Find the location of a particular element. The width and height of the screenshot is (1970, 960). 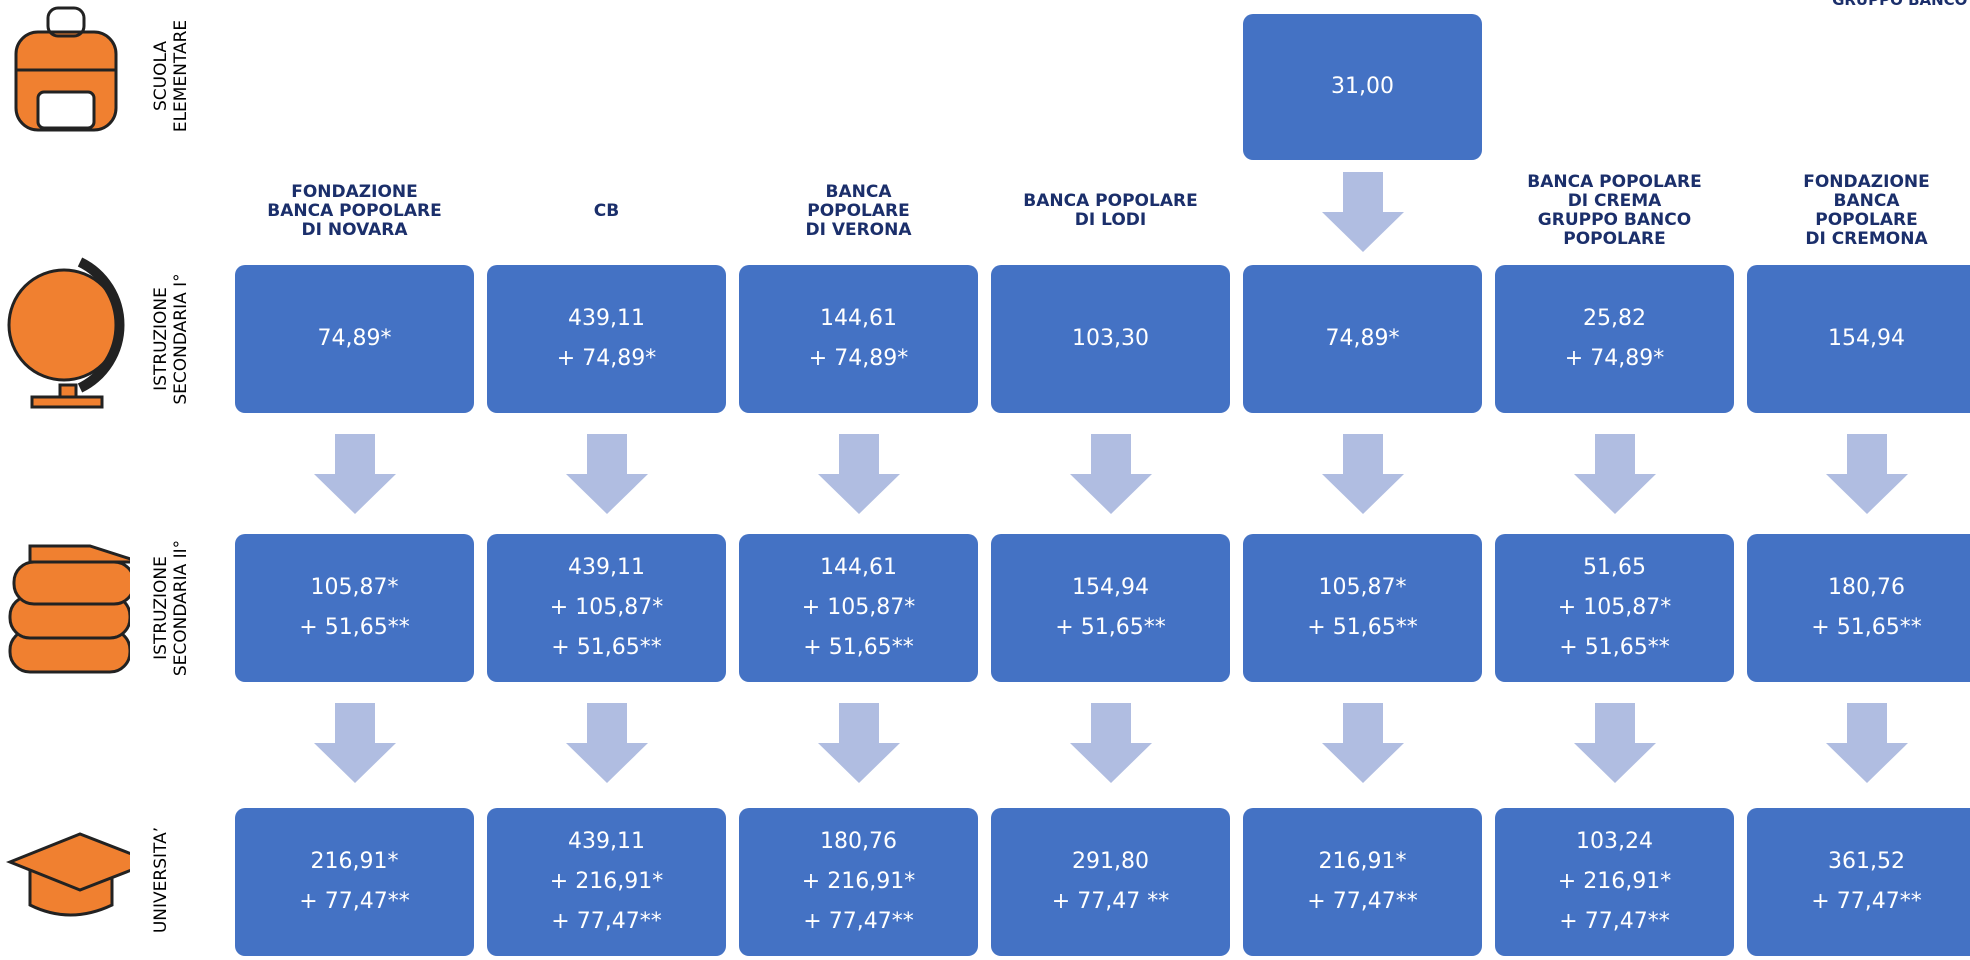

value-box: 291,80 + 77,47 ** is located at coordinates (1110, 882).